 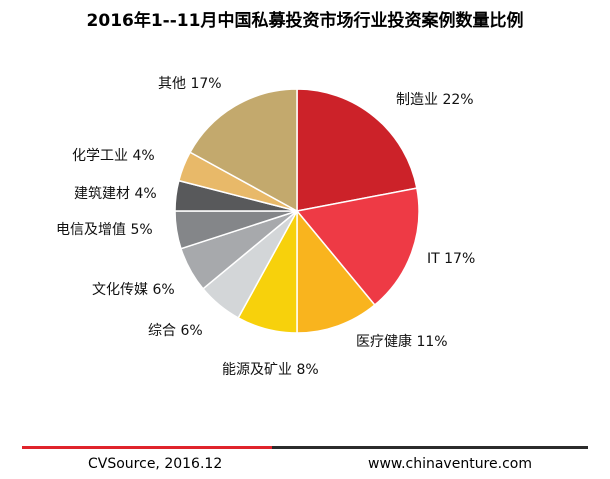 What do you see at coordinates (115, 194) in the screenshot?
I see `pie-label-7: 建筑建材 4%` at bounding box center [115, 194].